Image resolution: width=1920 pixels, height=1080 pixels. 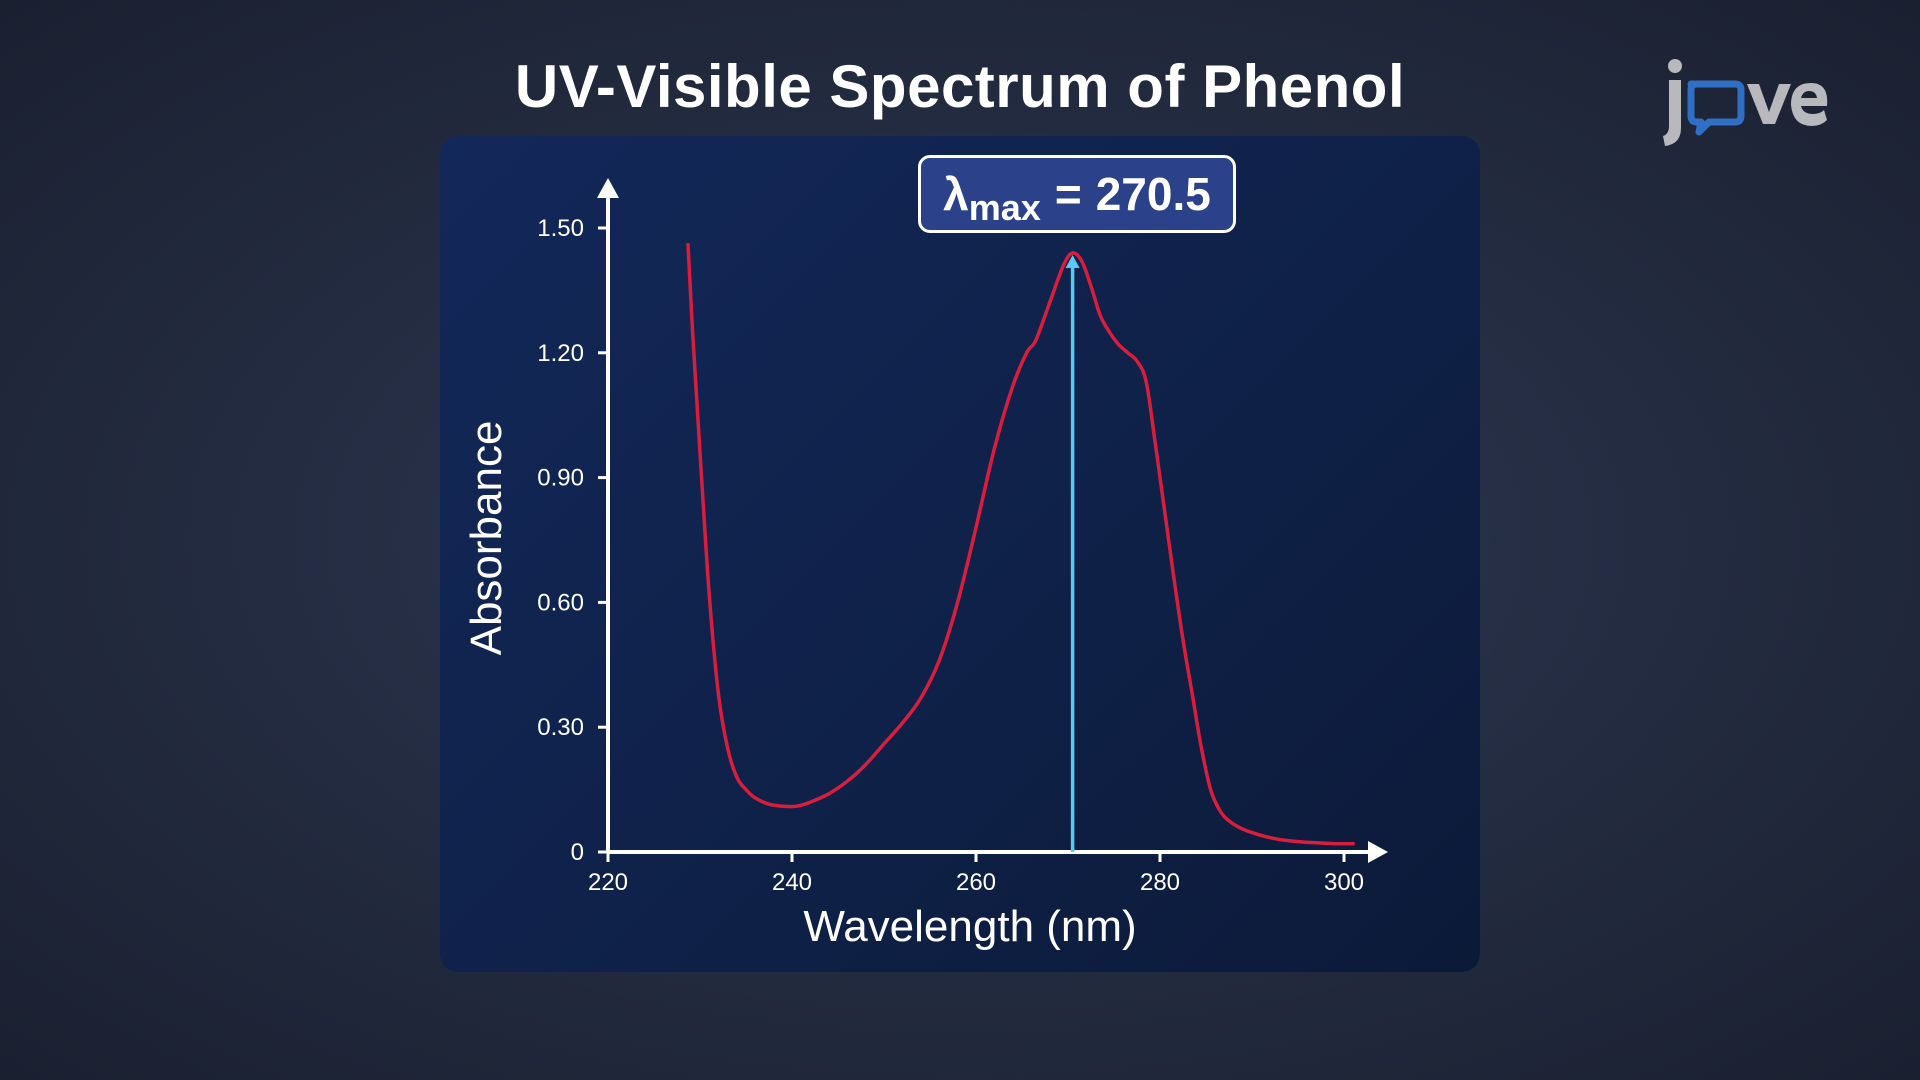 What do you see at coordinates (560, 353) in the screenshot?
I see `y-tick-label: 1.20` at bounding box center [560, 353].